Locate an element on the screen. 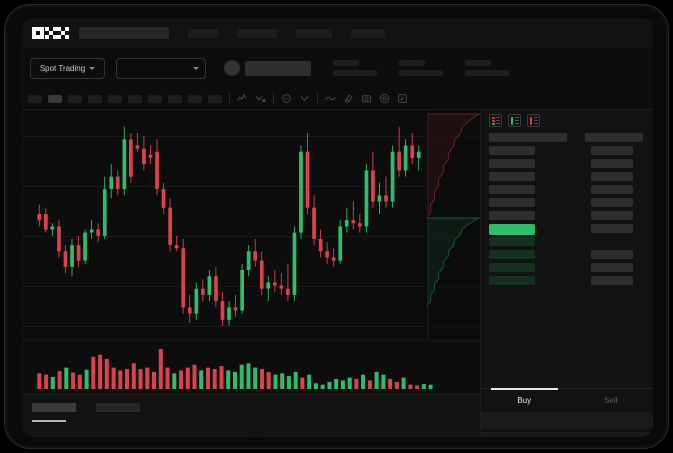 Image resolution: width=673 pixels, height=453 pixels. volume-chart-panel is located at coordinates (251, 367).